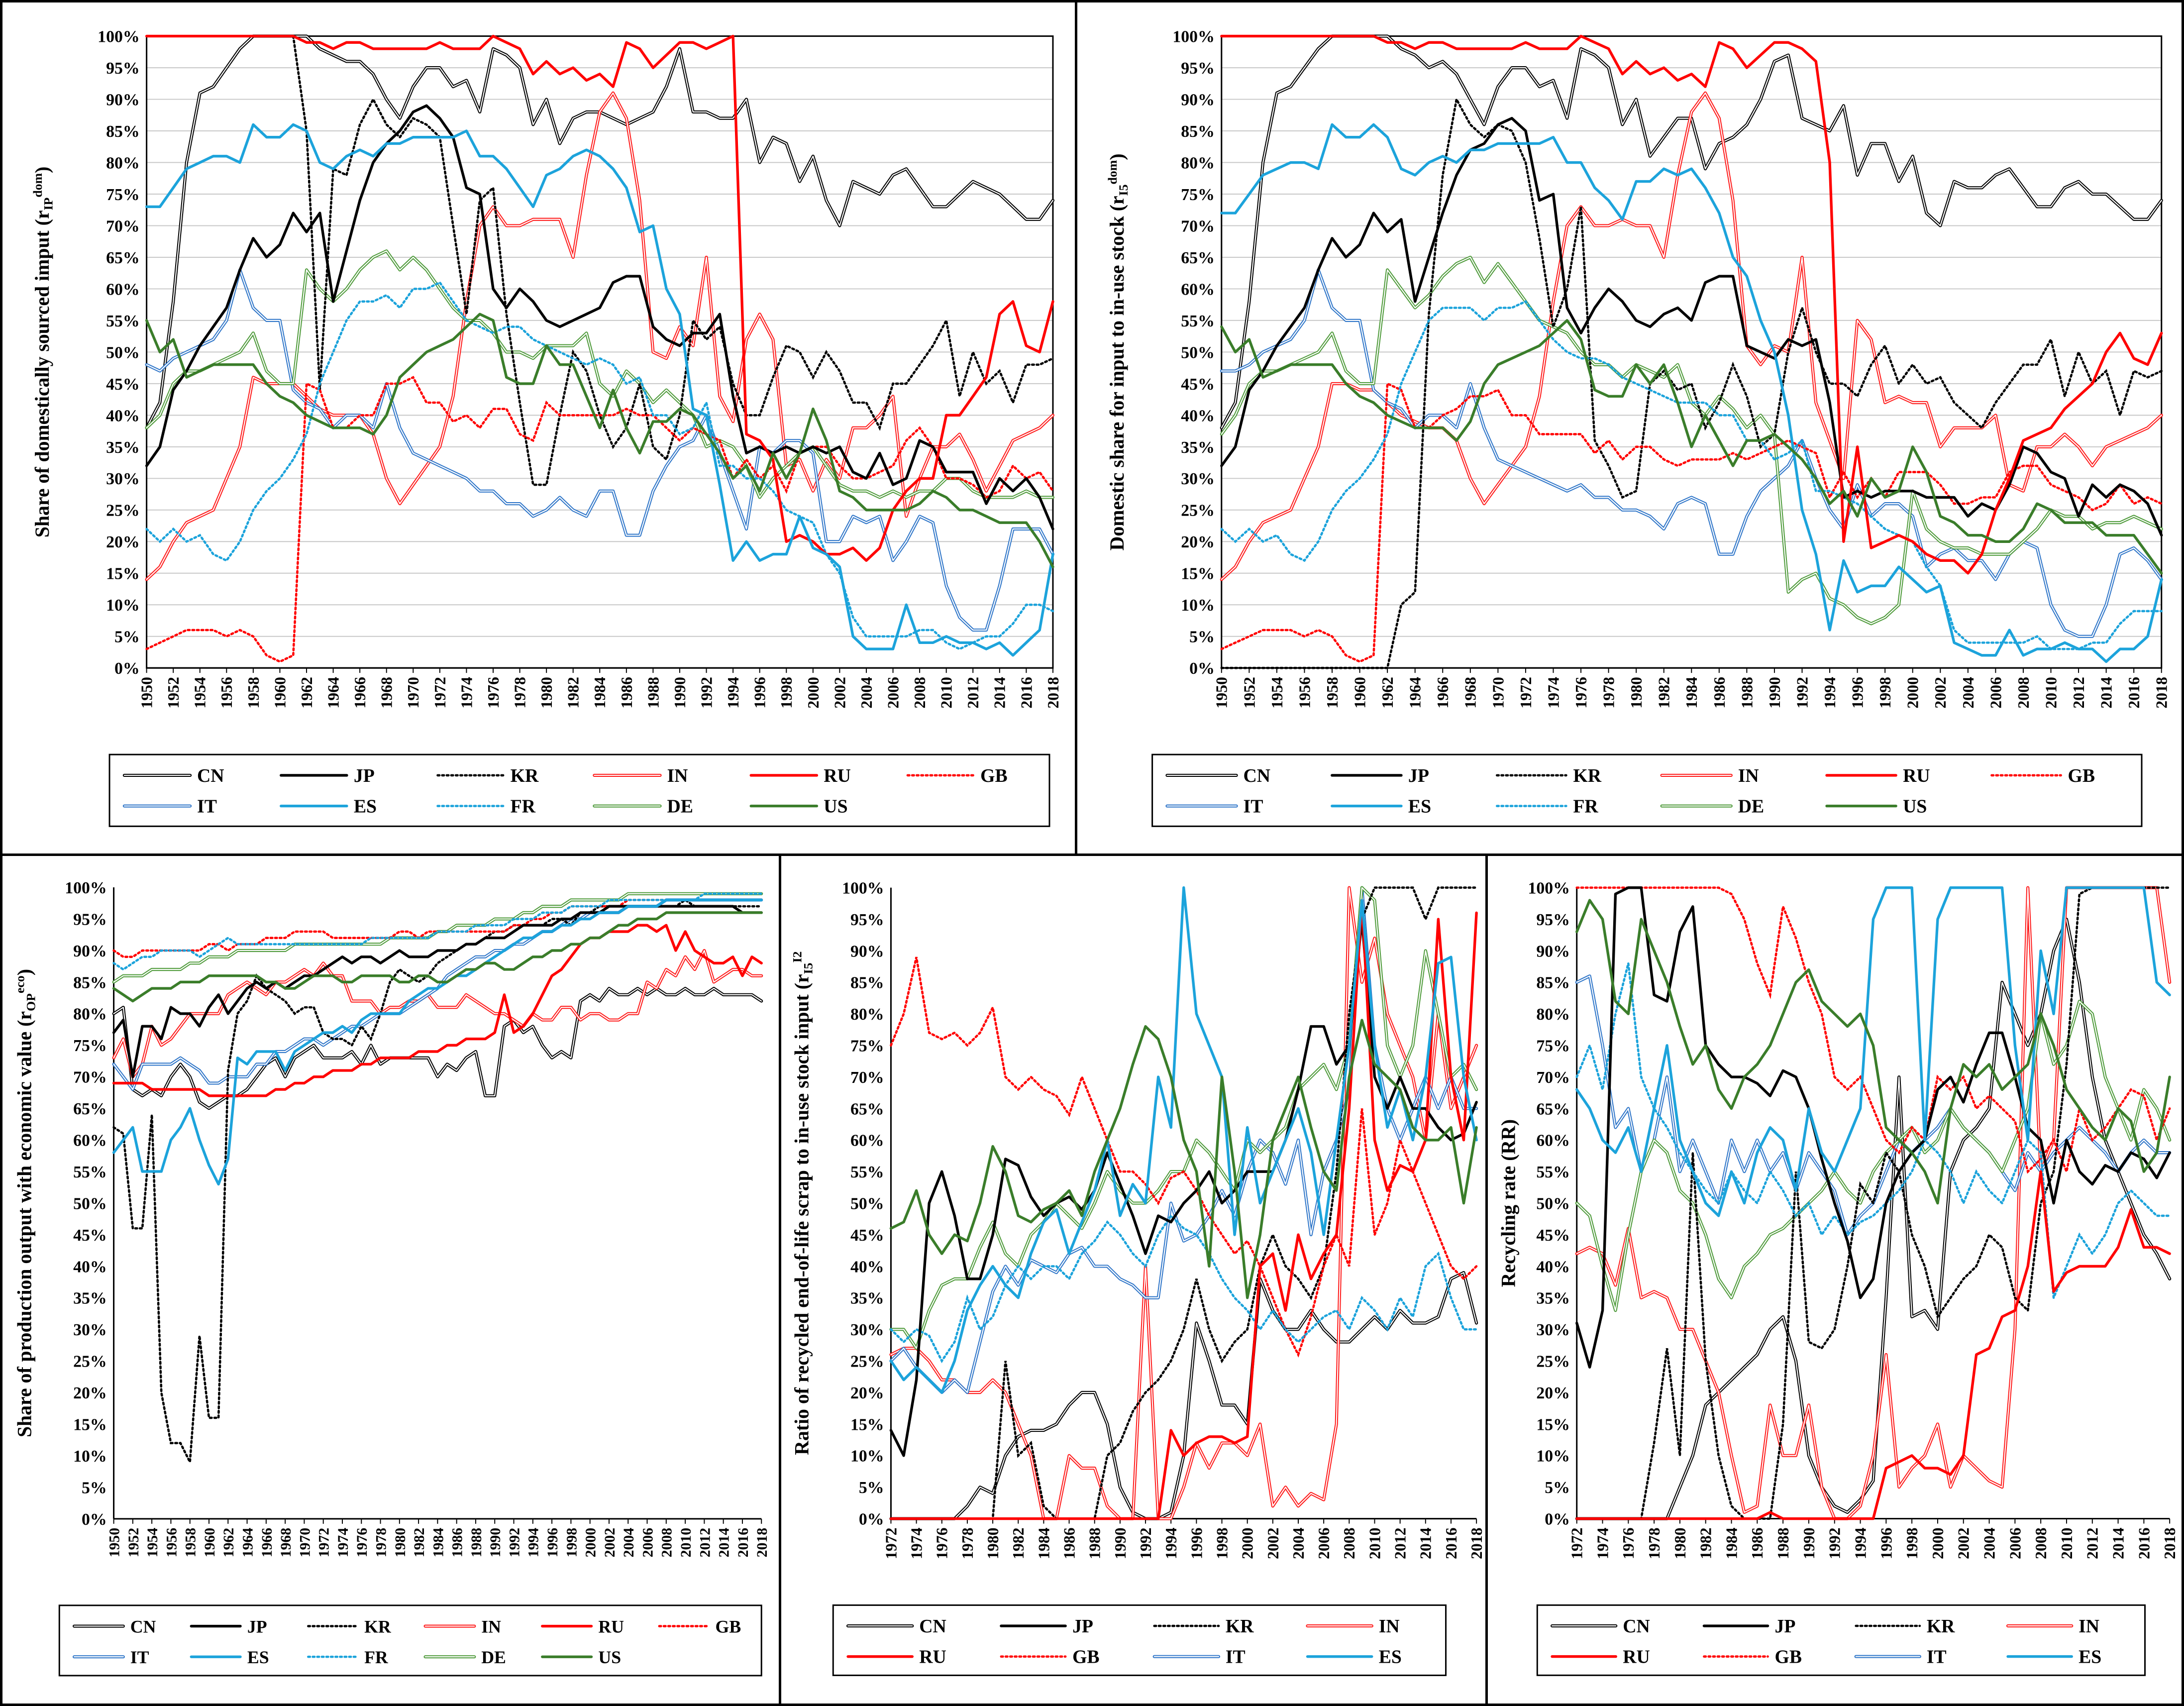 Image resolution: width=2184 pixels, height=1706 pixels. I want to click on y-tick-label: 35%, so click(1553, 1298).